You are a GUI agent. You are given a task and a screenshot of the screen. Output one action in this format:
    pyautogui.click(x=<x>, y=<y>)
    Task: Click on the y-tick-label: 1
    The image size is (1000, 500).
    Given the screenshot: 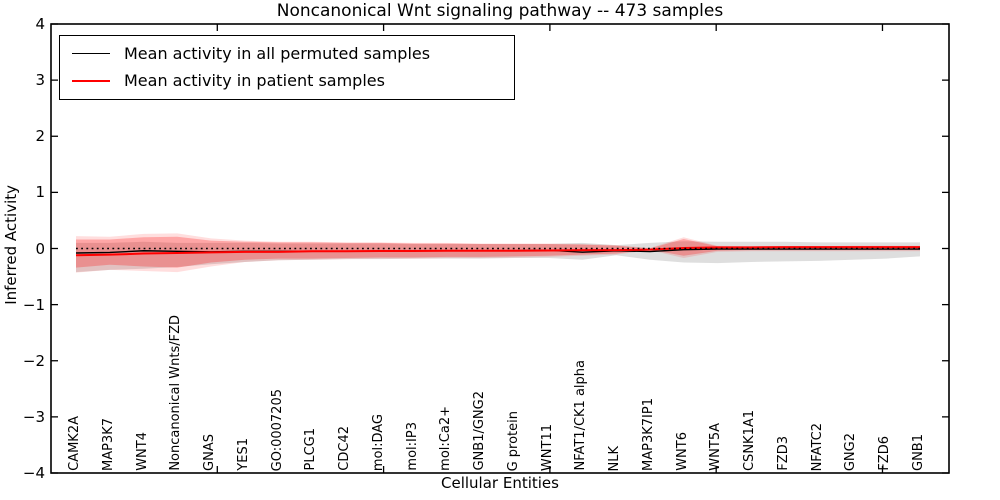 What is the action you would take?
    pyautogui.click(x=40, y=192)
    